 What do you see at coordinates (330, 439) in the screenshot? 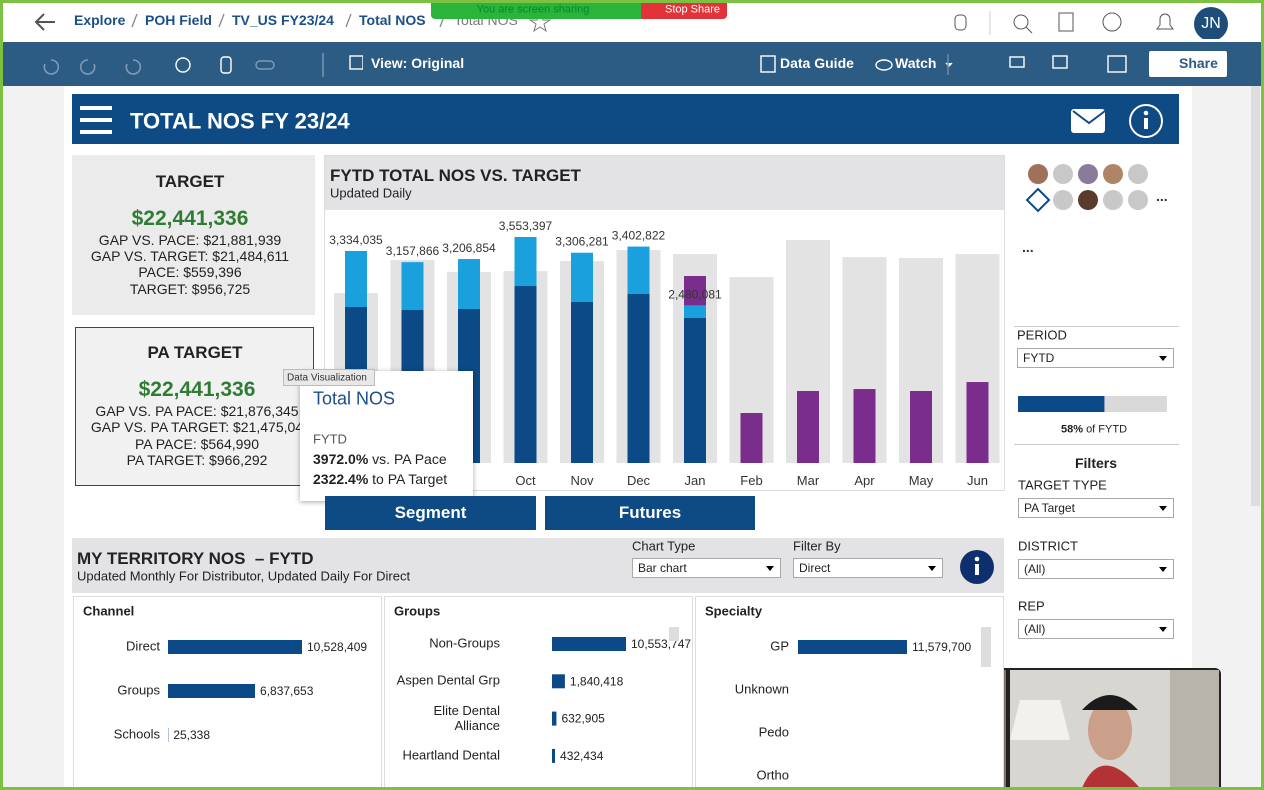
I see `tooltip-period: FYTD` at bounding box center [330, 439].